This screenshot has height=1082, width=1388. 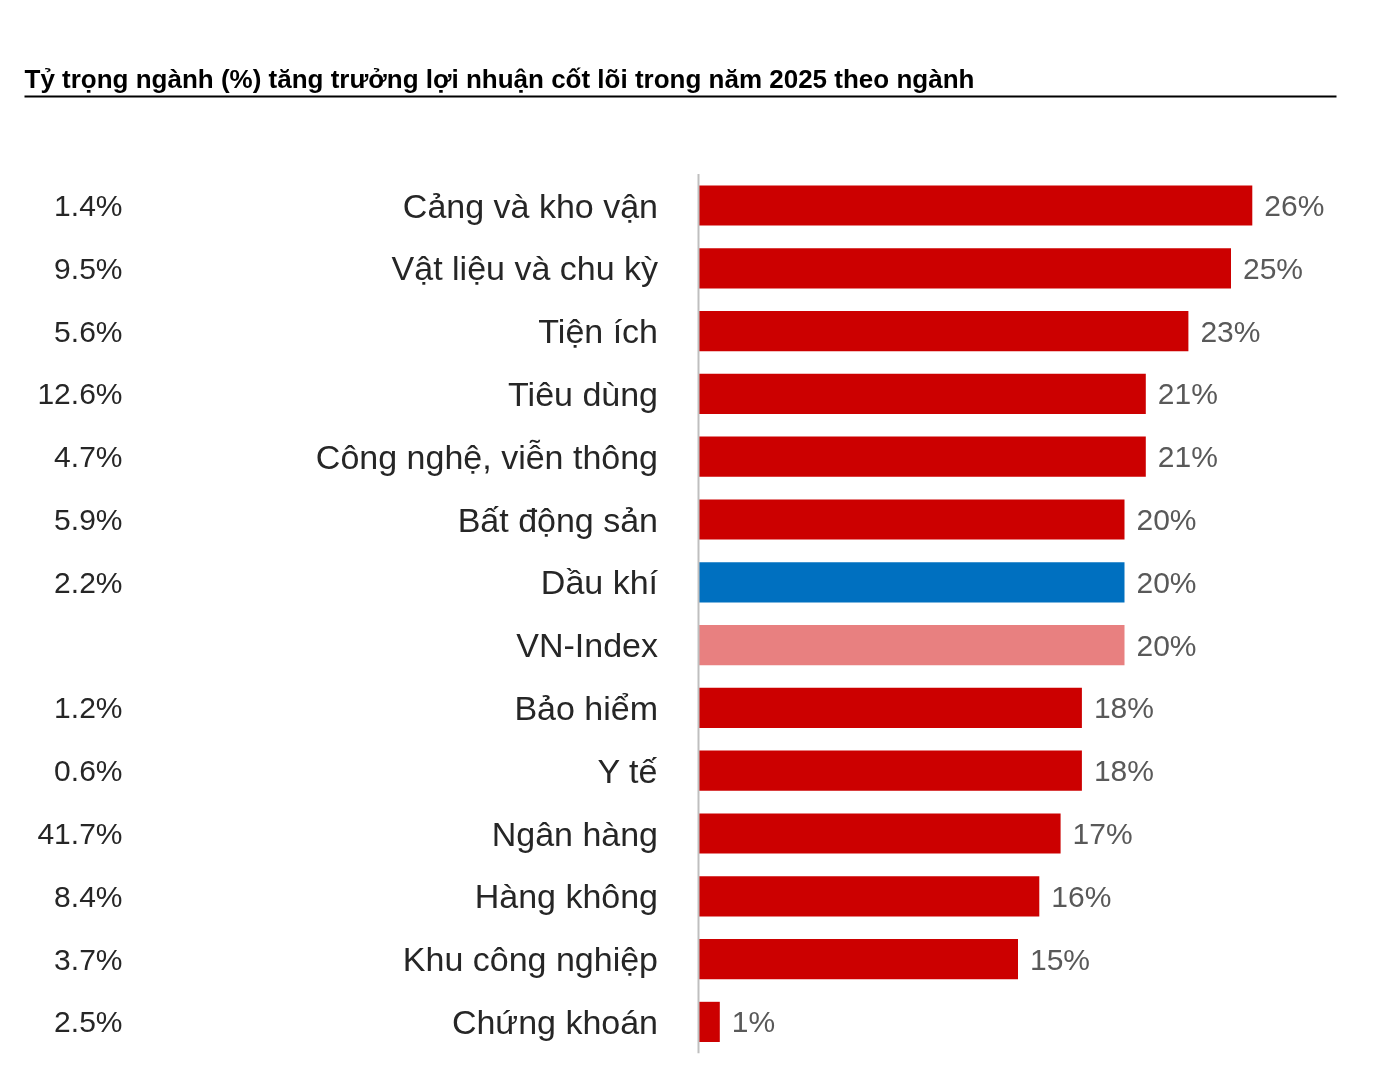 What do you see at coordinates (558, 519) in the screenshot?
I see `y-tick-label: Bất động sản` at bounding box center [558, 519].